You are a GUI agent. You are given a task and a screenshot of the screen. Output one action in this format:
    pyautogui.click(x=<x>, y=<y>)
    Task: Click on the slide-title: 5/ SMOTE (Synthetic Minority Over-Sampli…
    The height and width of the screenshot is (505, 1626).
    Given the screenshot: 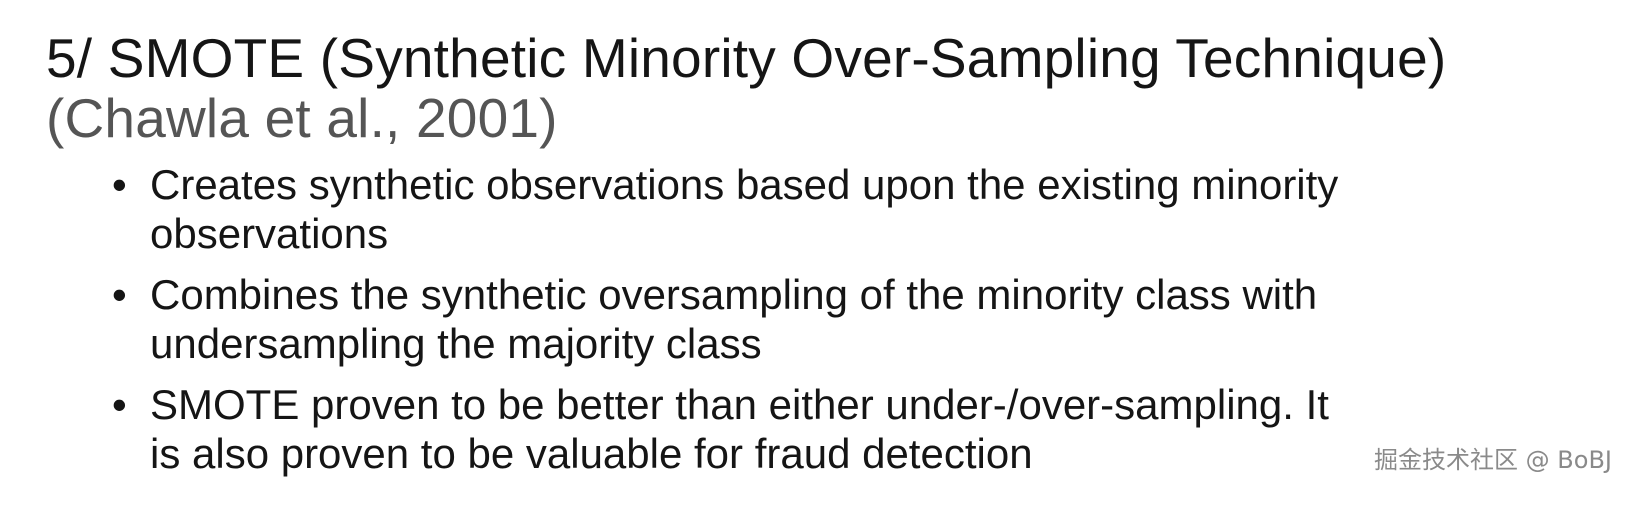 What is the action you would take?
    pyautogui.click(x=746, y=58)
    